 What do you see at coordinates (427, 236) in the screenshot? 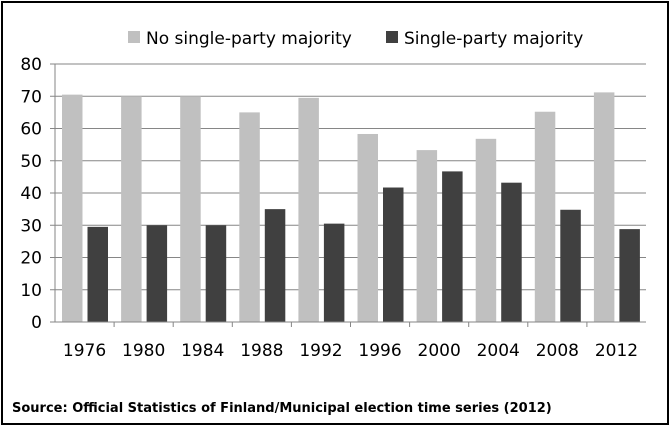
I see `bar-no-majority-2000` at bounding box center [427, 236].